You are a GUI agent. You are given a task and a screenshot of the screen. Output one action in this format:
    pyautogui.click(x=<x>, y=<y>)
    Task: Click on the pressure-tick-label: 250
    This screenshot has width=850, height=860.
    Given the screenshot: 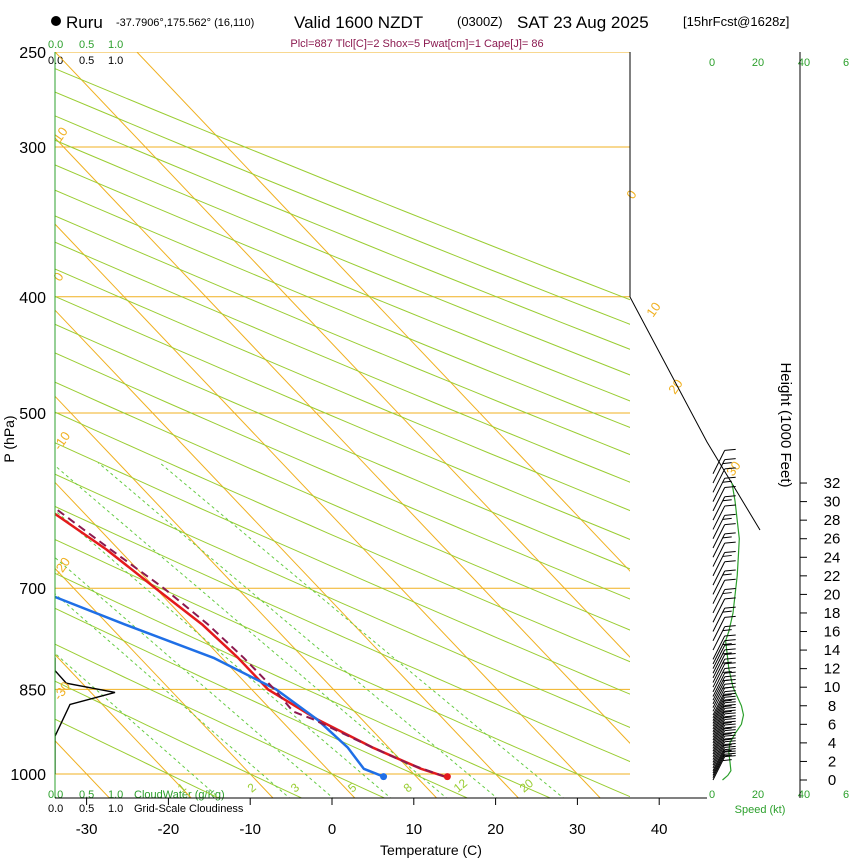 What is the action you would take?
    pyautogui.click(x=32, y=53)
    